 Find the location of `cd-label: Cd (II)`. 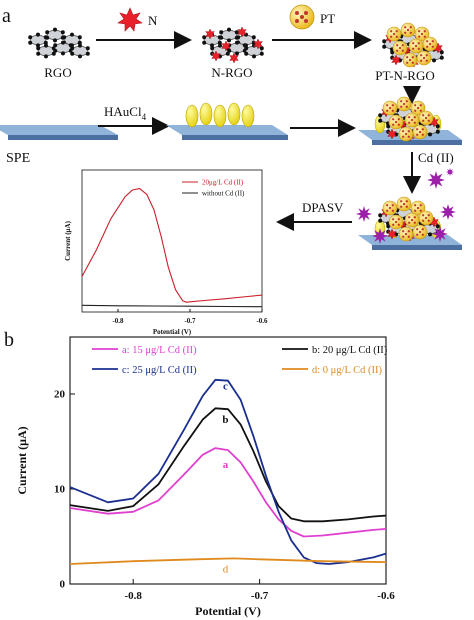

cd-label: Cd (II) is located at coordinates (436, 157).